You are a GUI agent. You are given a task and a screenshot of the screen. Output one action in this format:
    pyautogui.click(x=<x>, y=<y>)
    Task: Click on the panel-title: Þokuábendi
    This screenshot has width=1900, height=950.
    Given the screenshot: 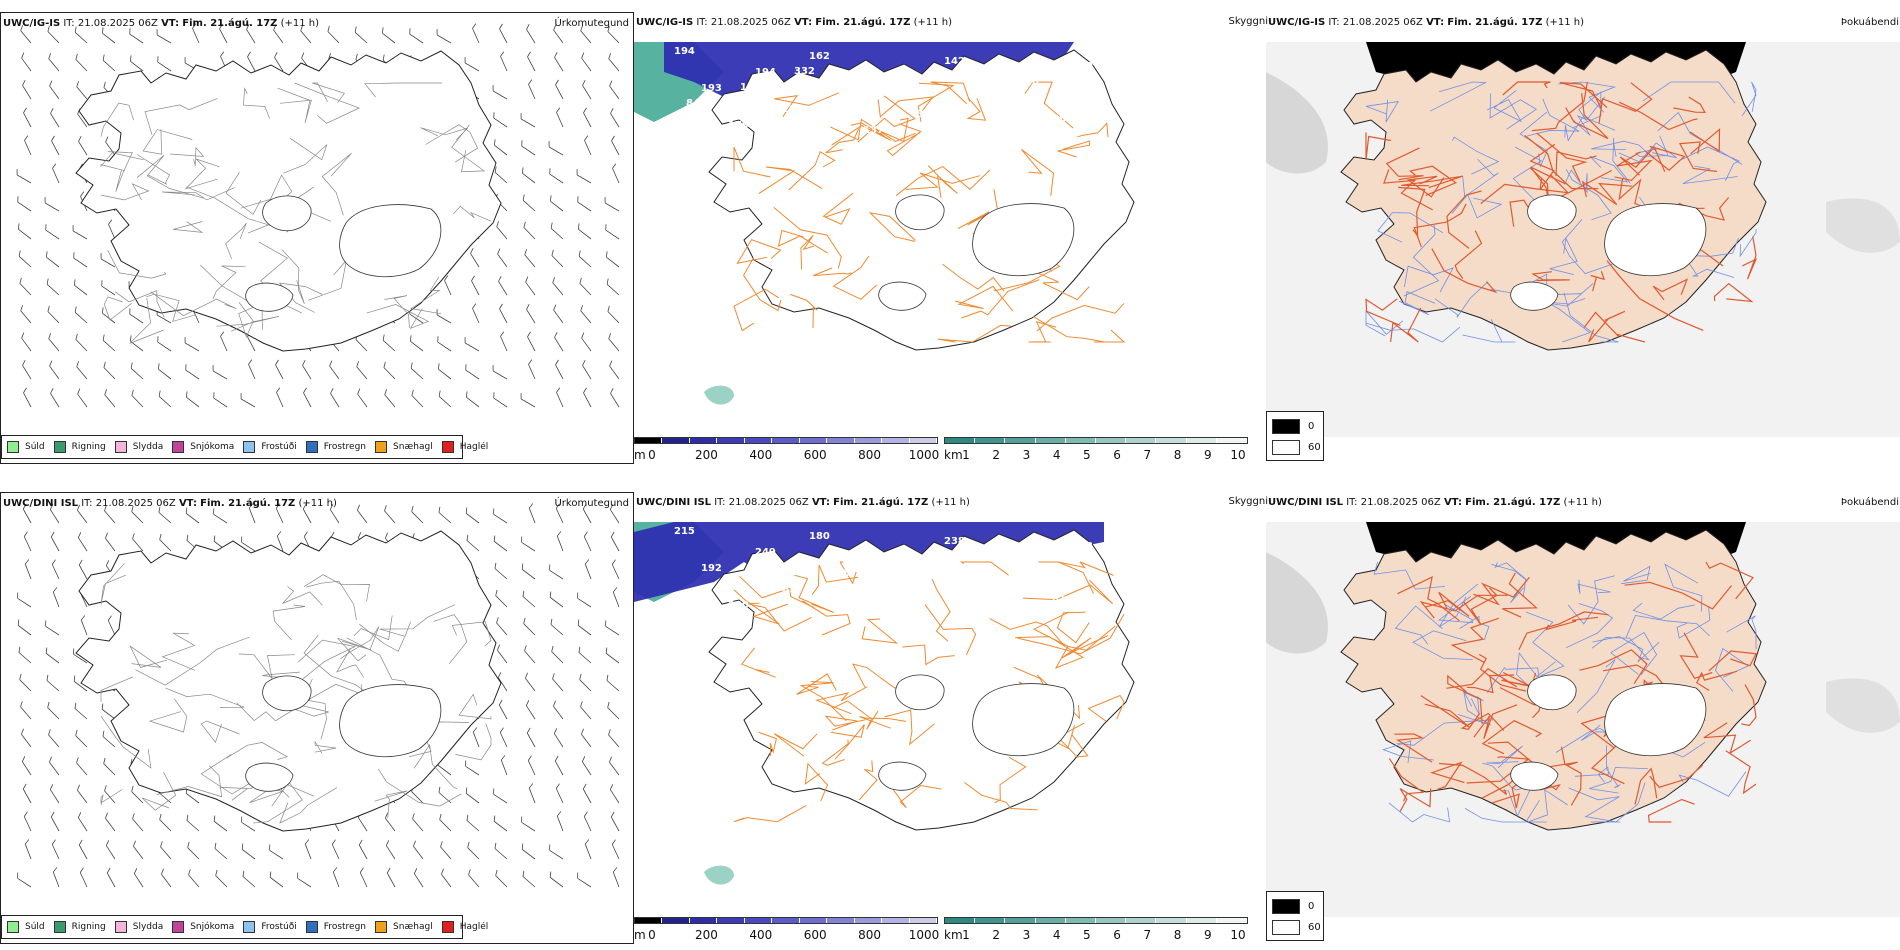 What is the action you would take?
    pyautogui.click(x=1869, y=22)
    